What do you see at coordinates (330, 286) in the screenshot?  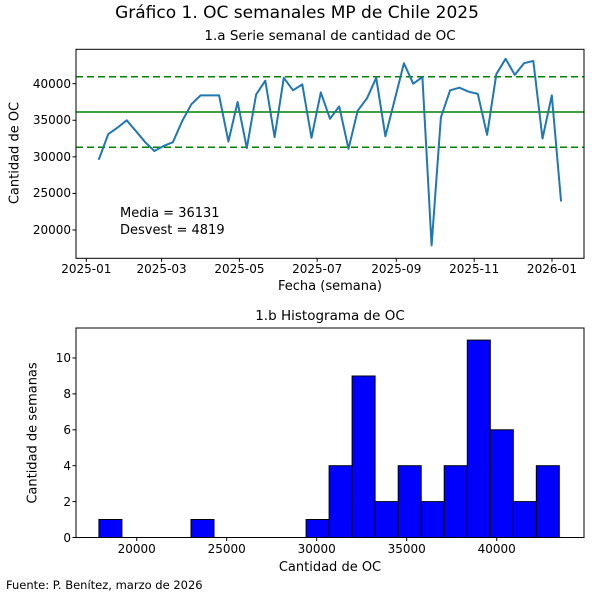 I see `series-x-axis-label: Fecha (semana)` at bounding box center [330, 286].